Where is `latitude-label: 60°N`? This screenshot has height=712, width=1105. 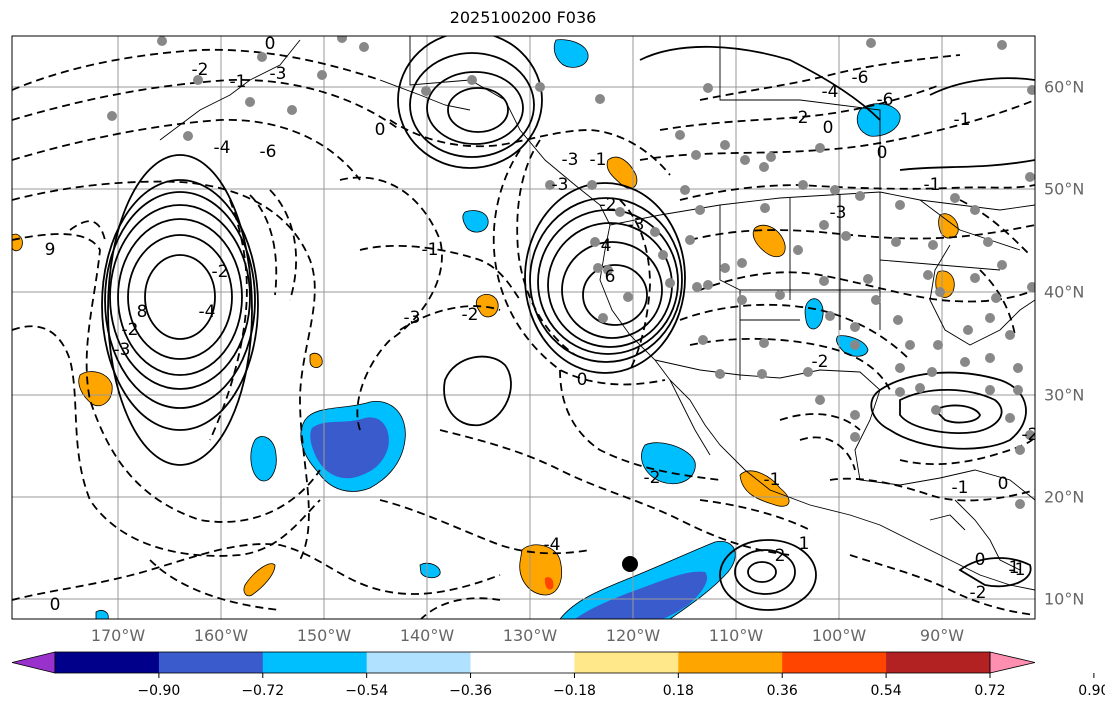 latitude-label: 60°N is located at coordinates (1064, 87).